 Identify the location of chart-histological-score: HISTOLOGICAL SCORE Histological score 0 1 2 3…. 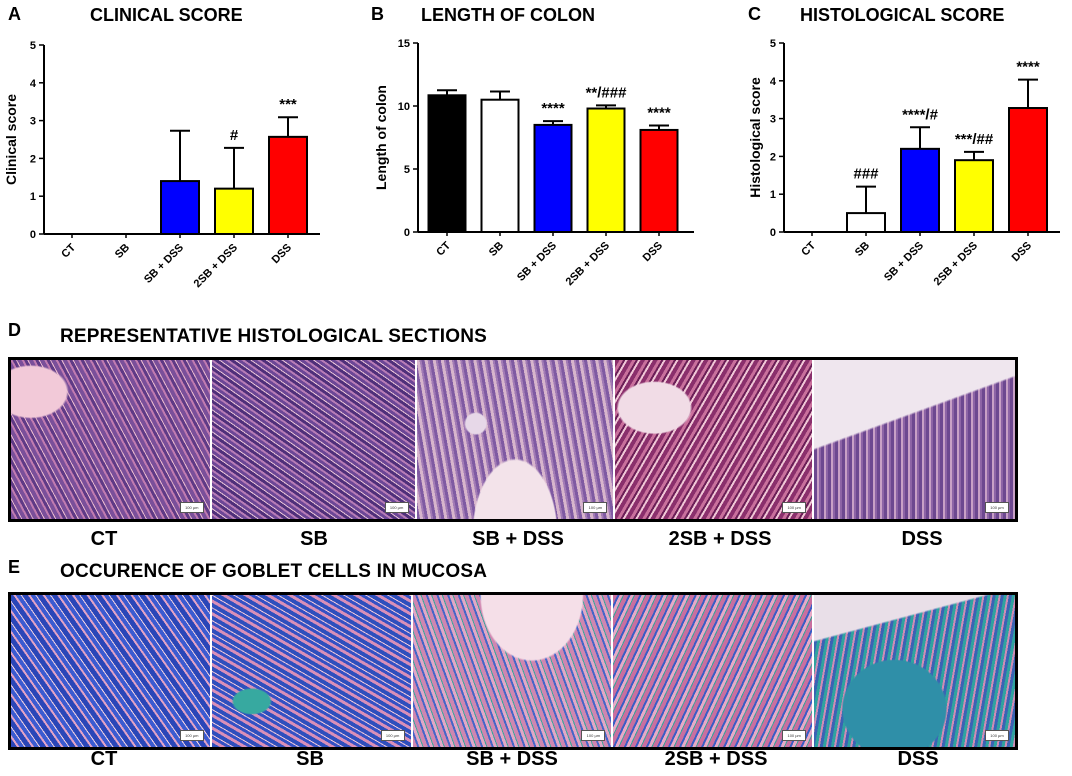
(903, 146).